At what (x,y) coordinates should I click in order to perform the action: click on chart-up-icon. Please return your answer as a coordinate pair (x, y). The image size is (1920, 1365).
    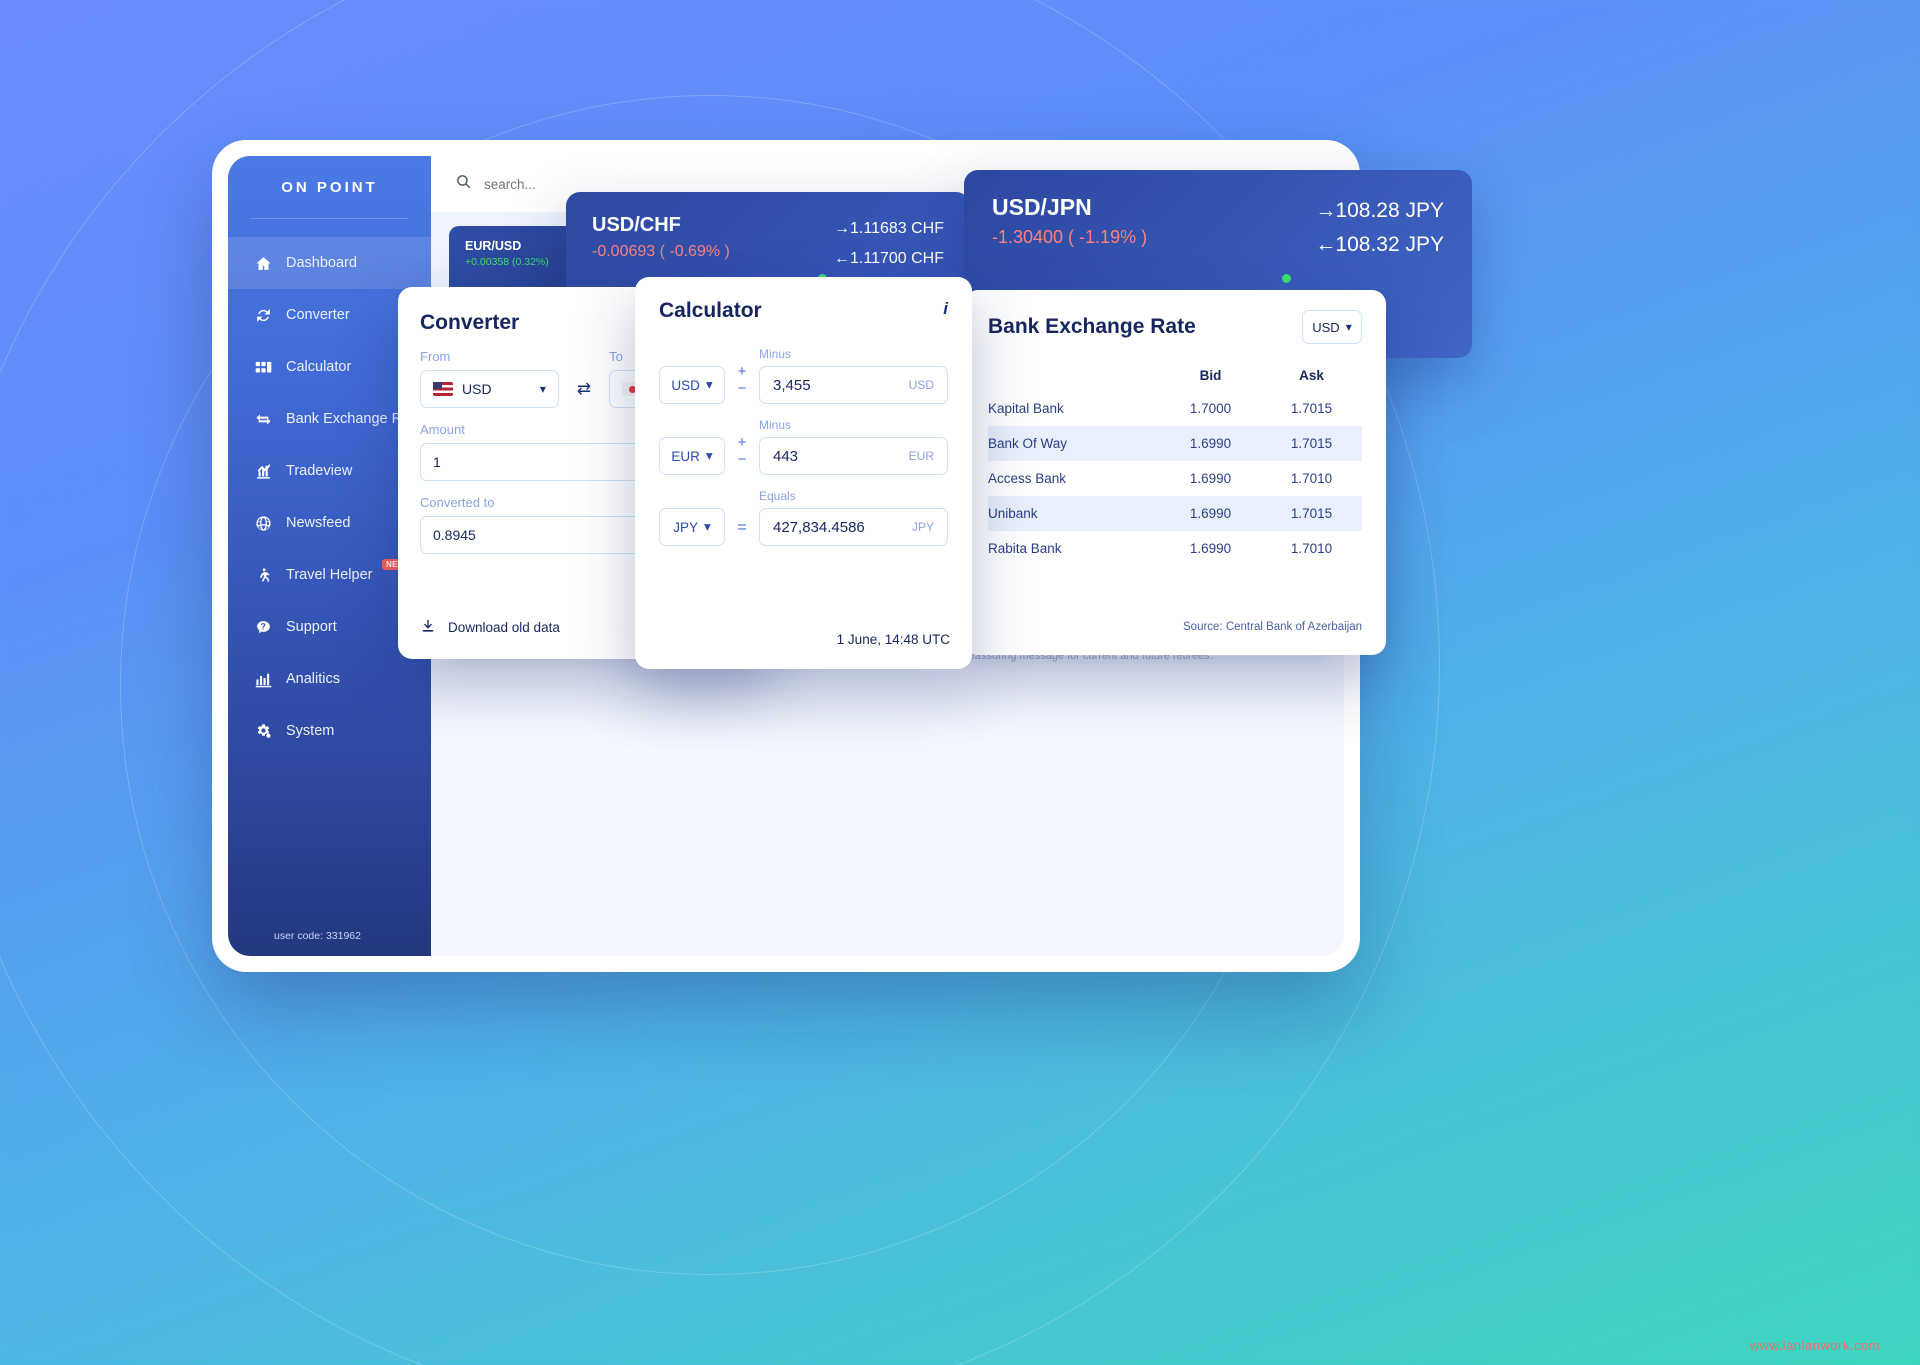
    Looking at the image, I should click on (263, 471).